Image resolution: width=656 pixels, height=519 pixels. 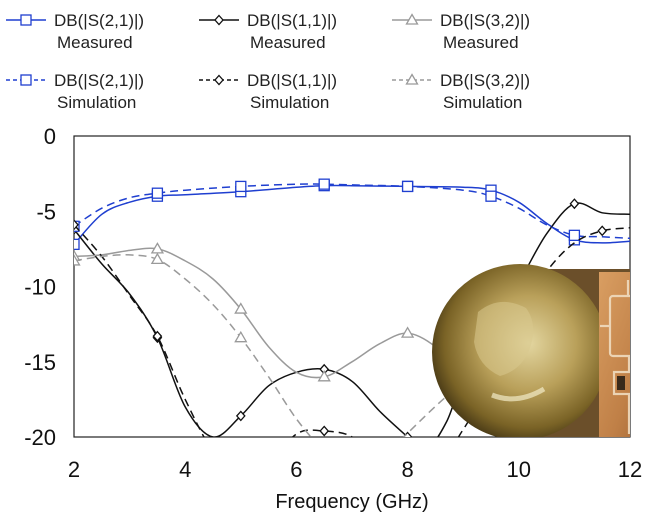 What do you see at coordinates (519, 469) in the screenshot?
I see `x-tick-label: 10` at bounding box center [519, 469].